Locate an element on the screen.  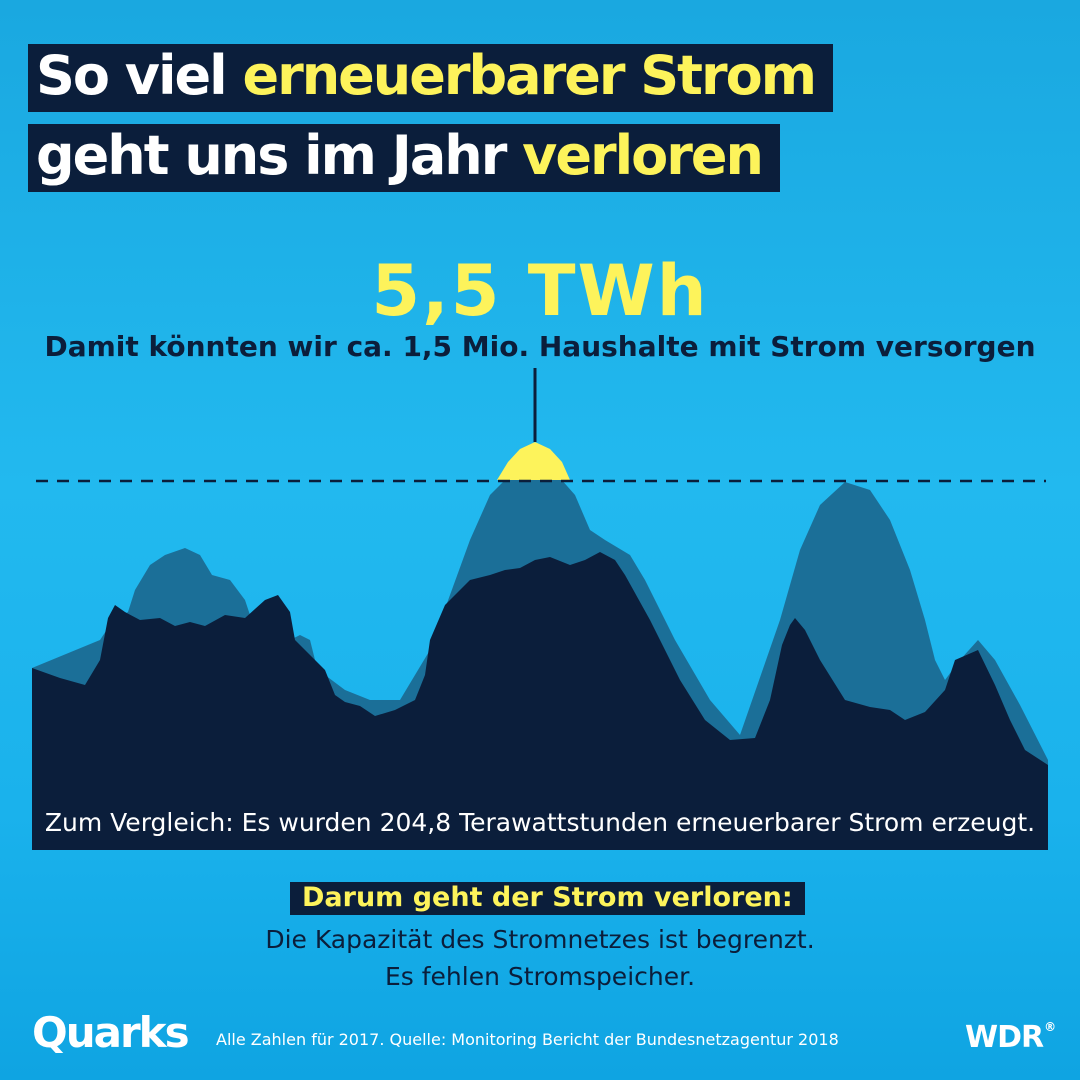
pendant-lamp-icon is located at coordinates (533, 461).